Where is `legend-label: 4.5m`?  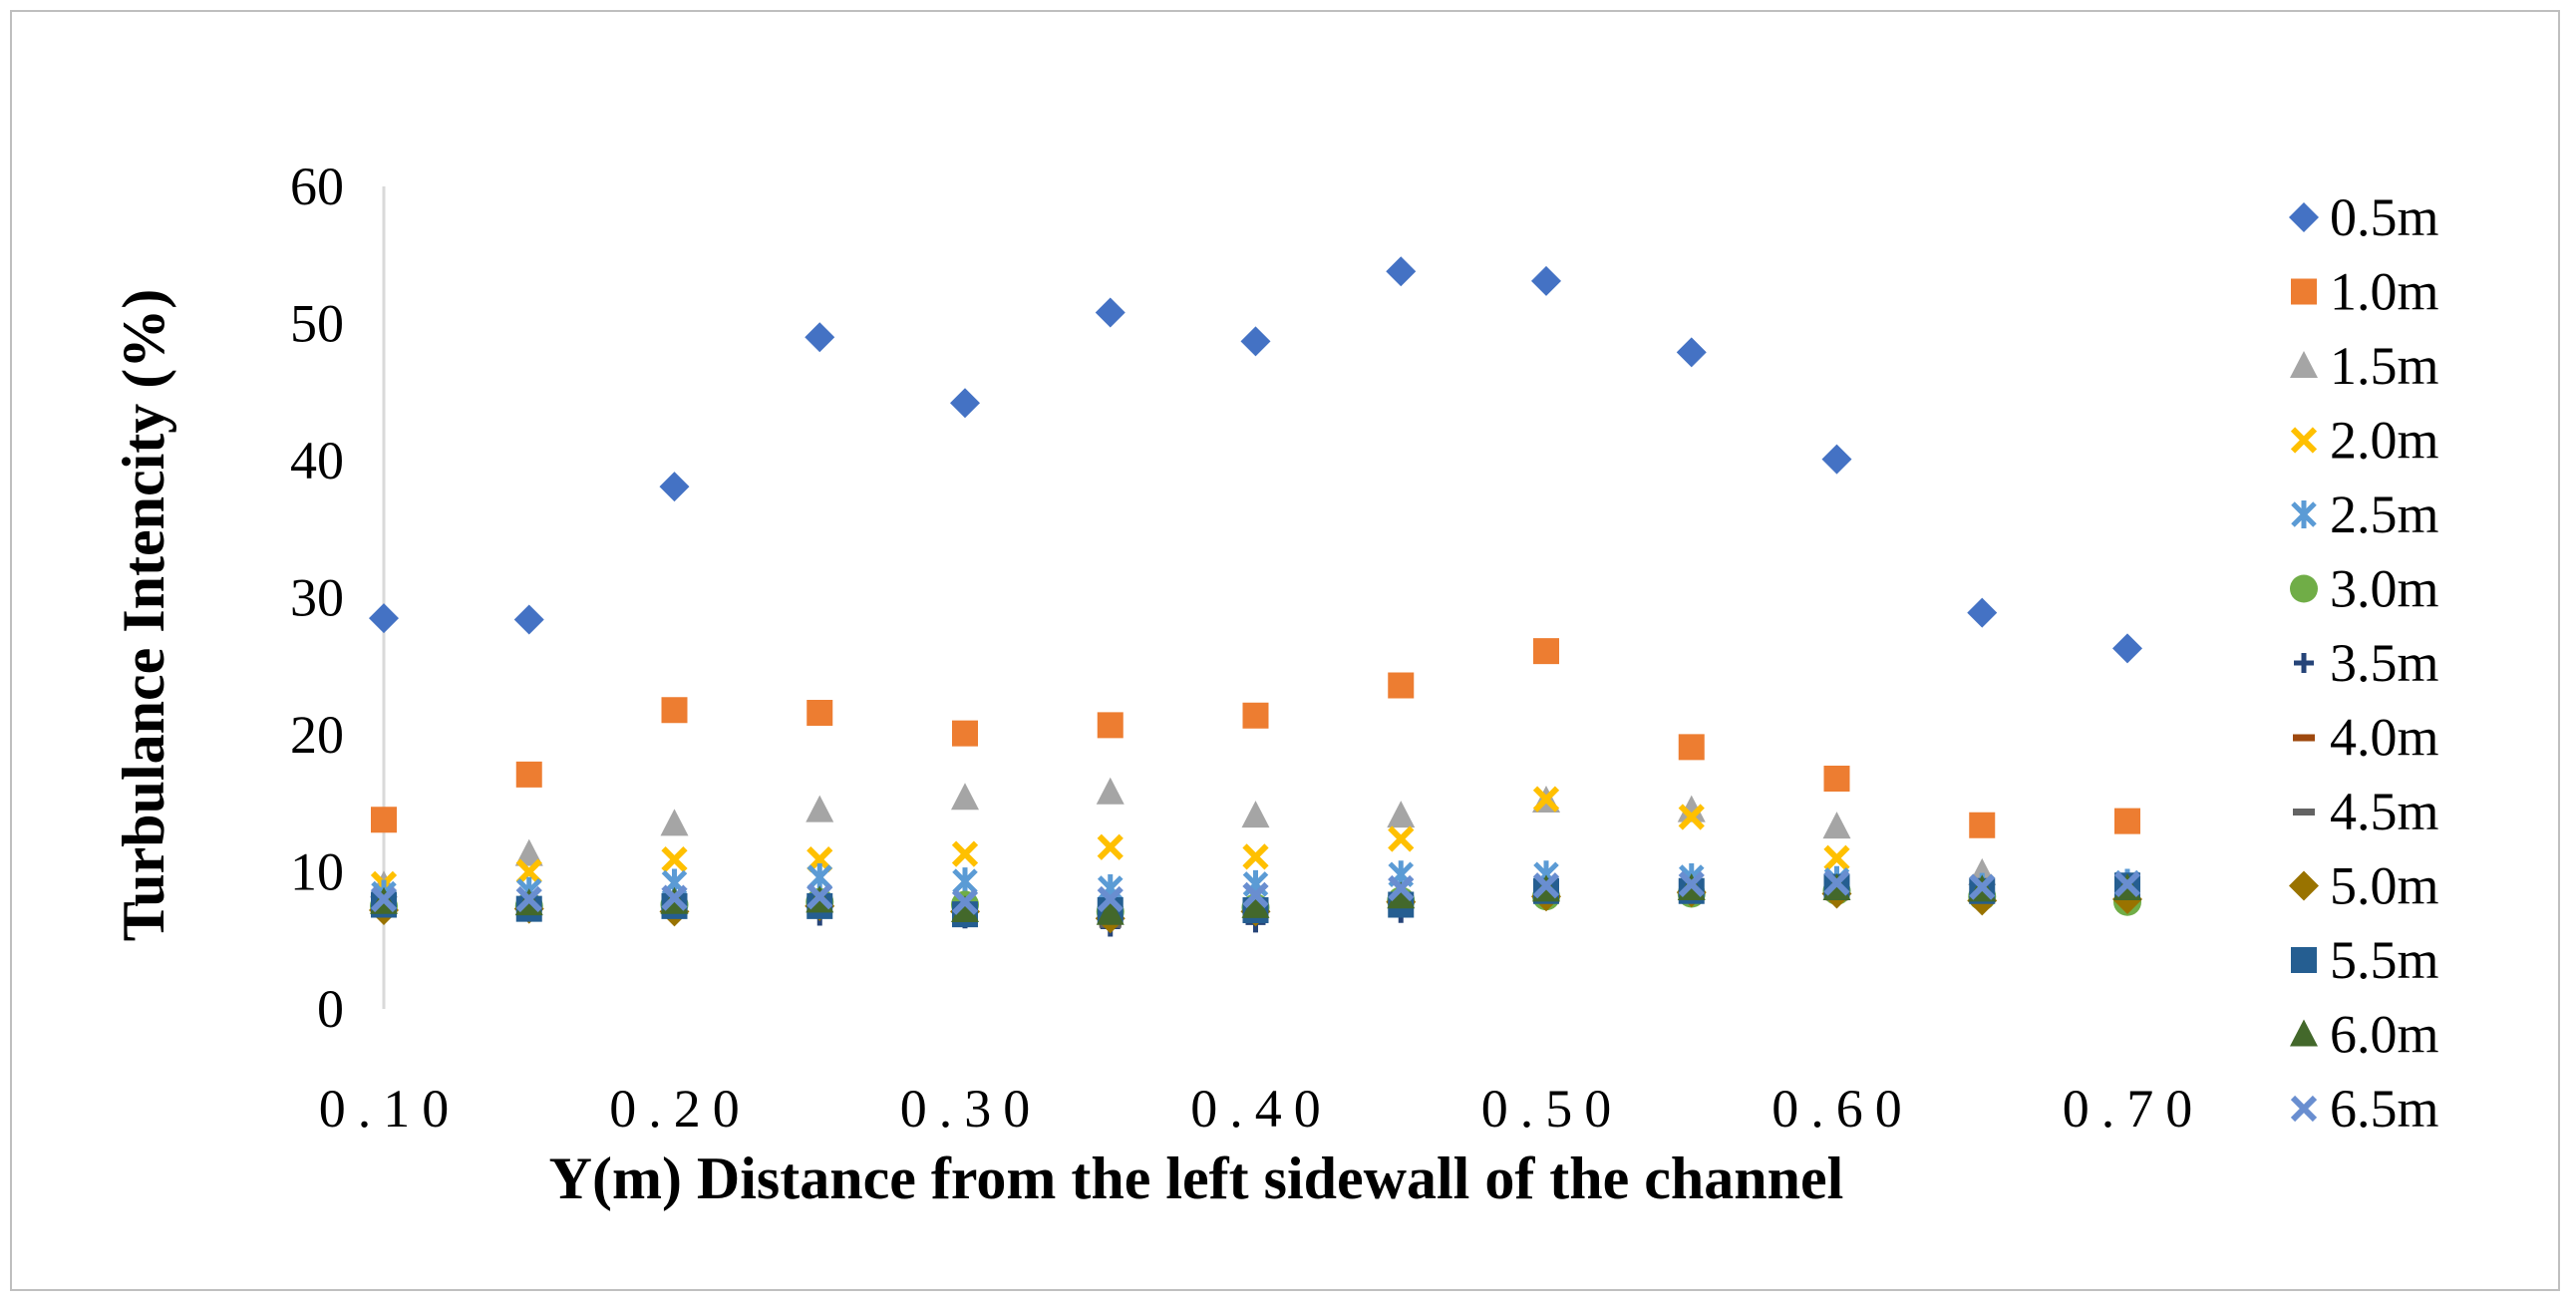 legend-label: 4.5m is located at coordinates (2384, 811).